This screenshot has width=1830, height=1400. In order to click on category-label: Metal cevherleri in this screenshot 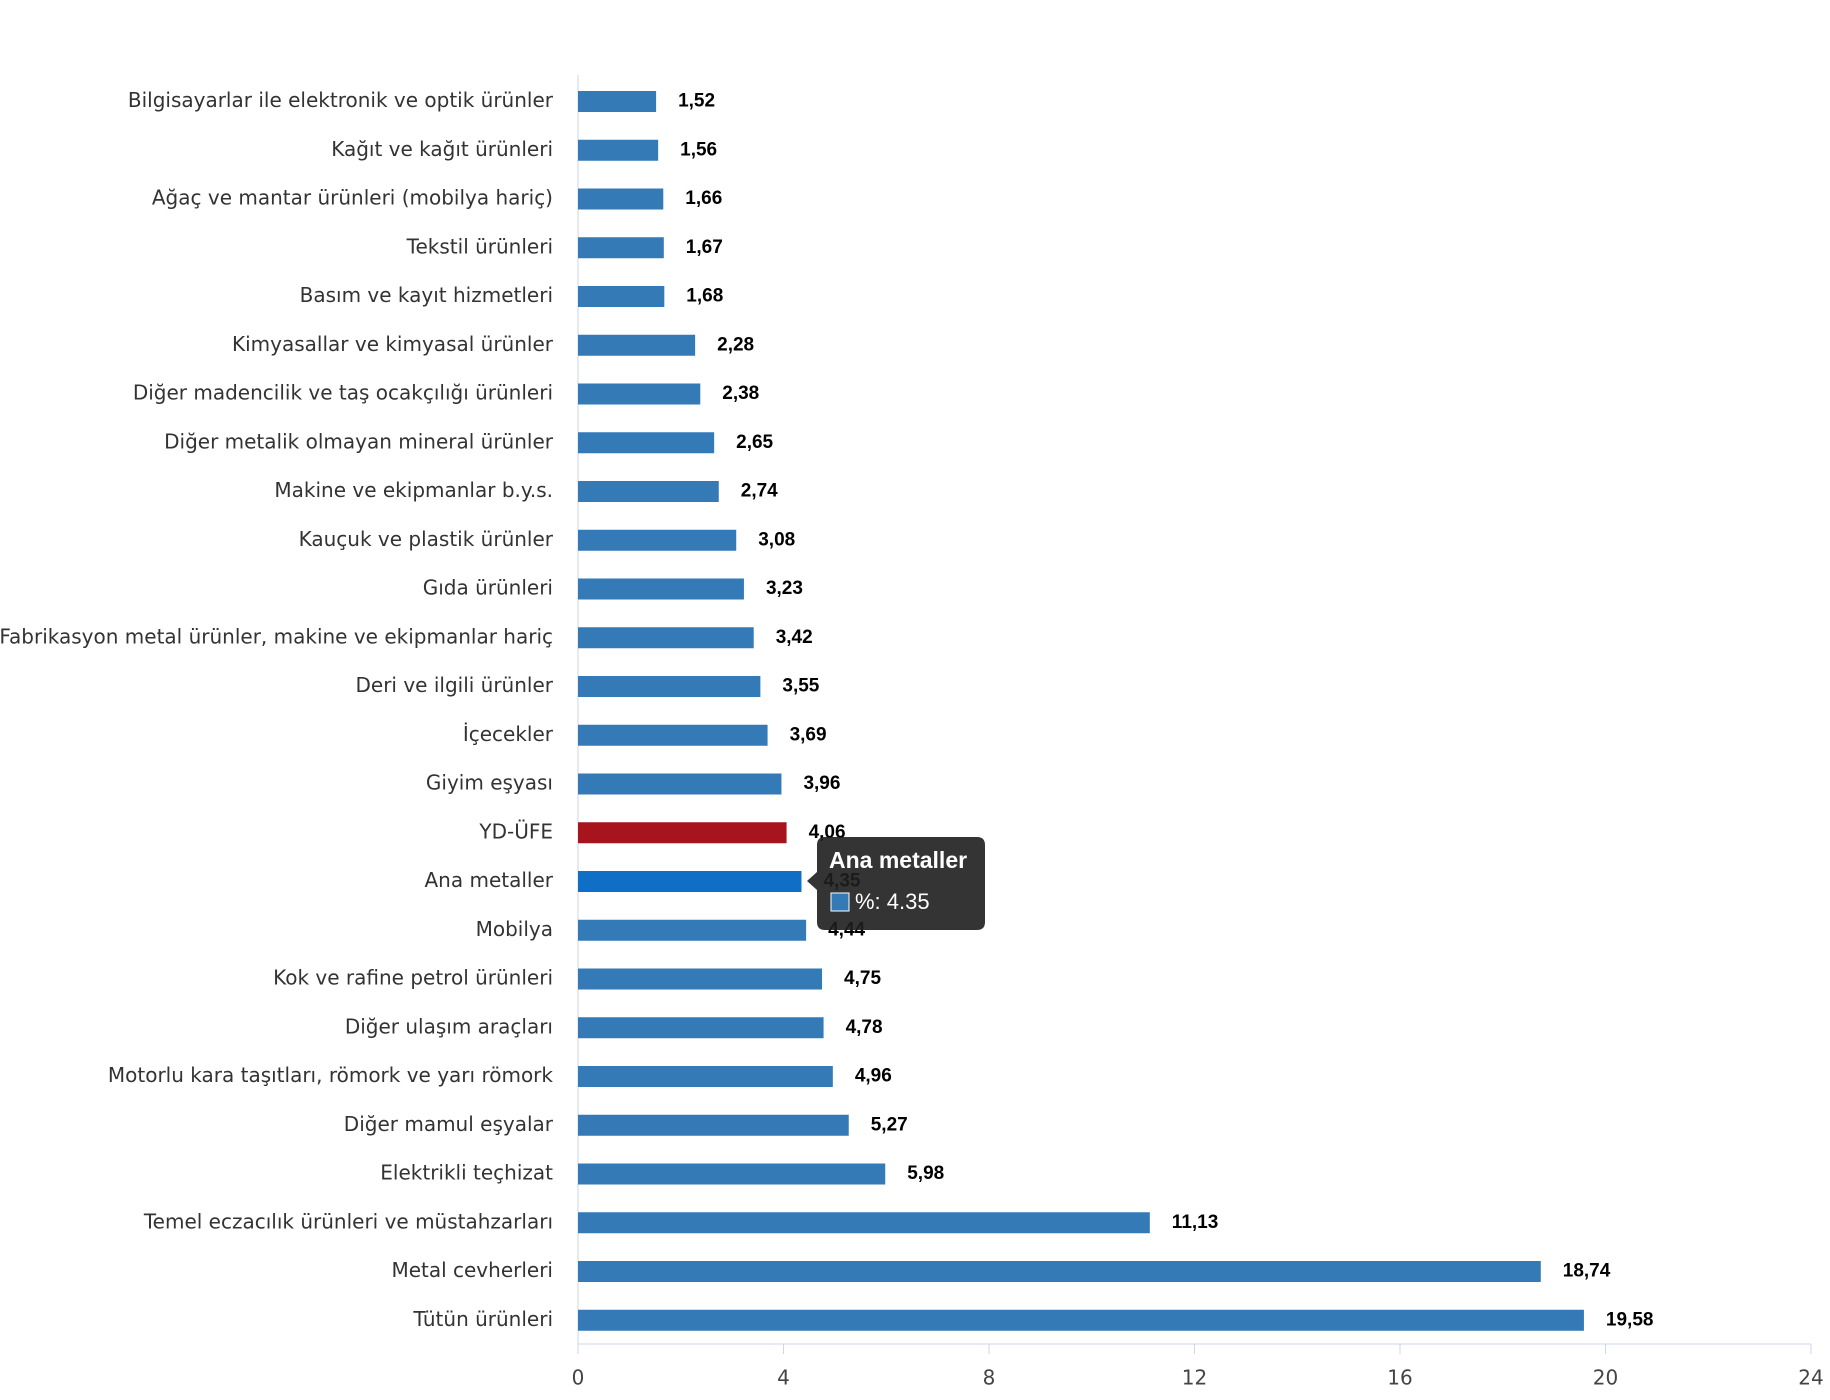, I will do `click(472, 1270)`.